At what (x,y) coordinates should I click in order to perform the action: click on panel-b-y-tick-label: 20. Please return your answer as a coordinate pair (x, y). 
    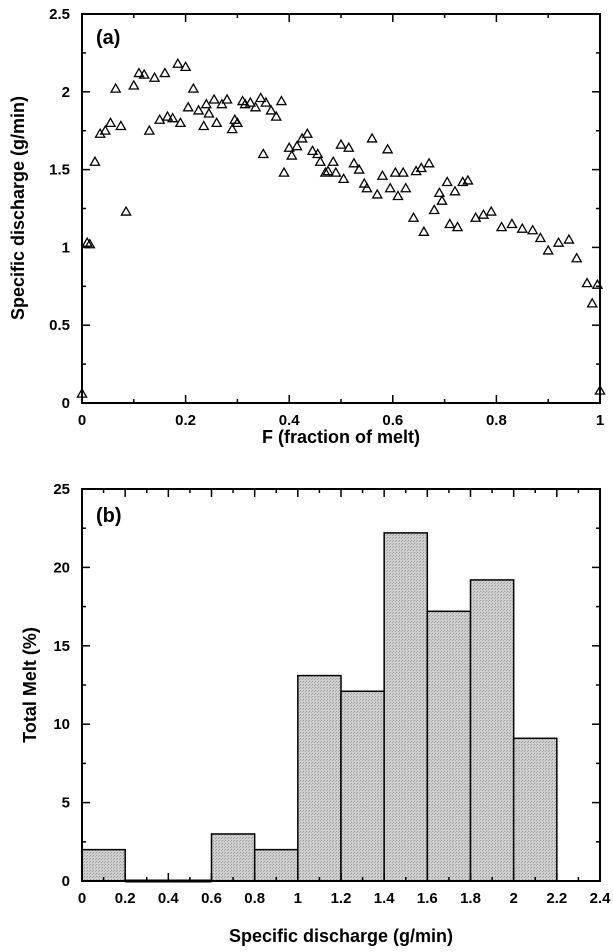
    Looking at the image, I should click on (61, 567).